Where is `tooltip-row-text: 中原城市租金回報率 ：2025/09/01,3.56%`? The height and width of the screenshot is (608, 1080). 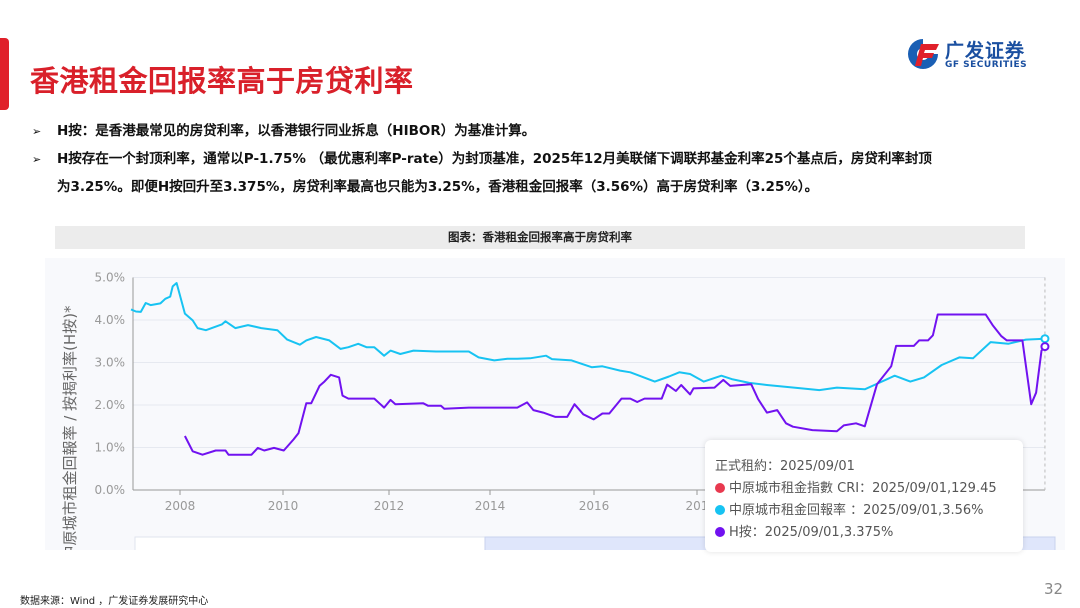 tooltip-row-text: 中原城市租金回報率 ：2025/09/01,3.56% is located at coordinates (856, 510).